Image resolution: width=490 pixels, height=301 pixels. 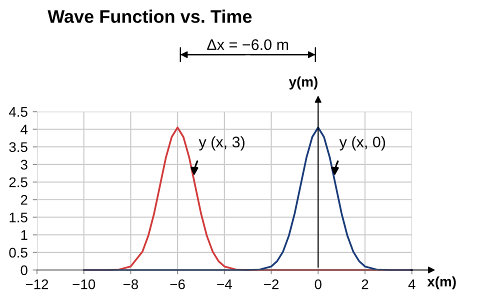 I want to click on y-tick-label: 2, so click(x=24, y=199).